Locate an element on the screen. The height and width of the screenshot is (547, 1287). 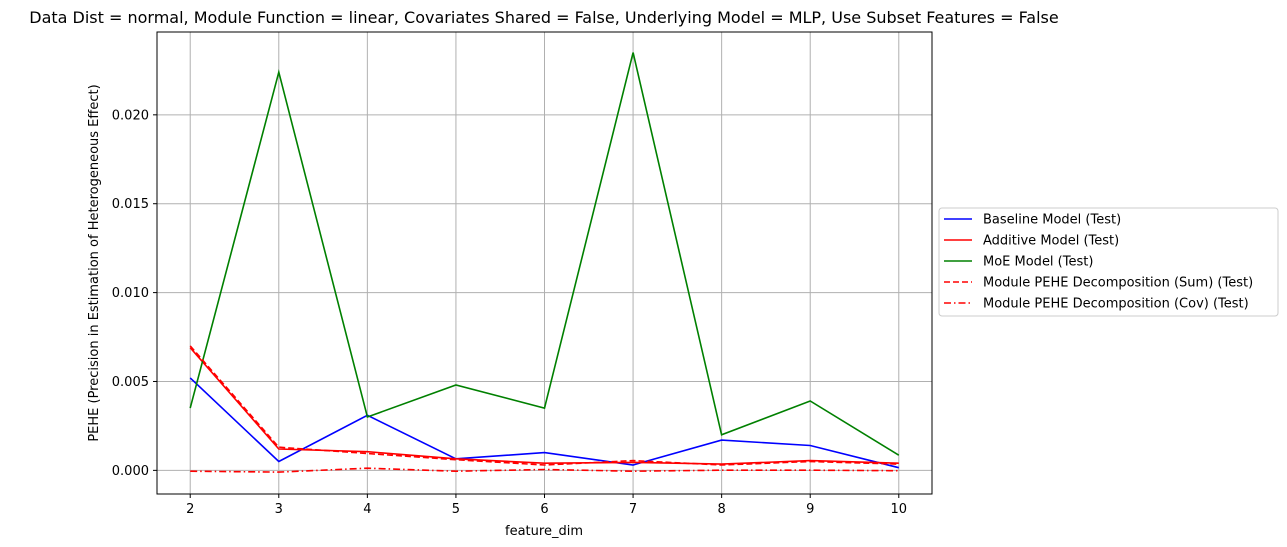
series-line-module-pehe-decomposition-cov-test is located at coordinates (544, 470).